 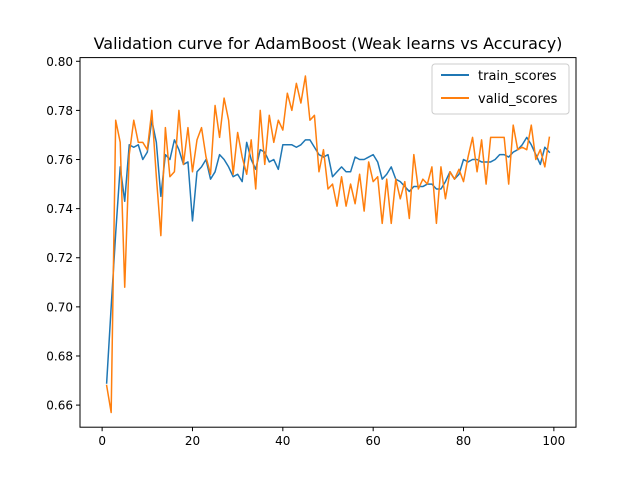 What do you see at coordinates (59, 356) in the screenshot?
I see `y-tick-label: 0.68` at bounding box center [59, 356].